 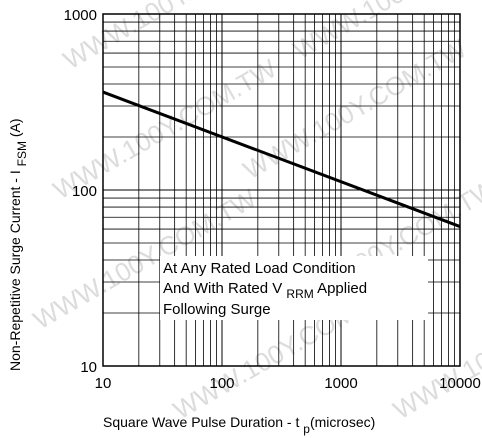 I want to click on annotation-line-2: And With Rated V RRM Applied, so click(x=265, y=290).